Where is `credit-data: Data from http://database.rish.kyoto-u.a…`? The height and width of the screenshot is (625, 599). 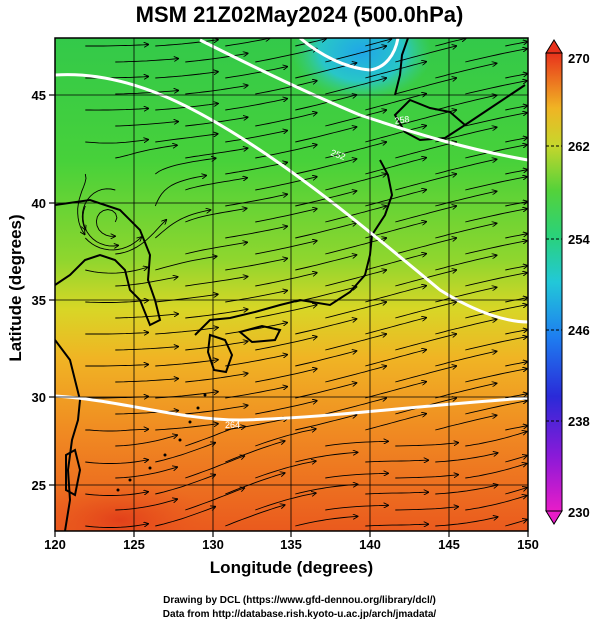
credit-data: Data from http://database.rish.kyoto-u.a… is located at coordinates (299, 614).